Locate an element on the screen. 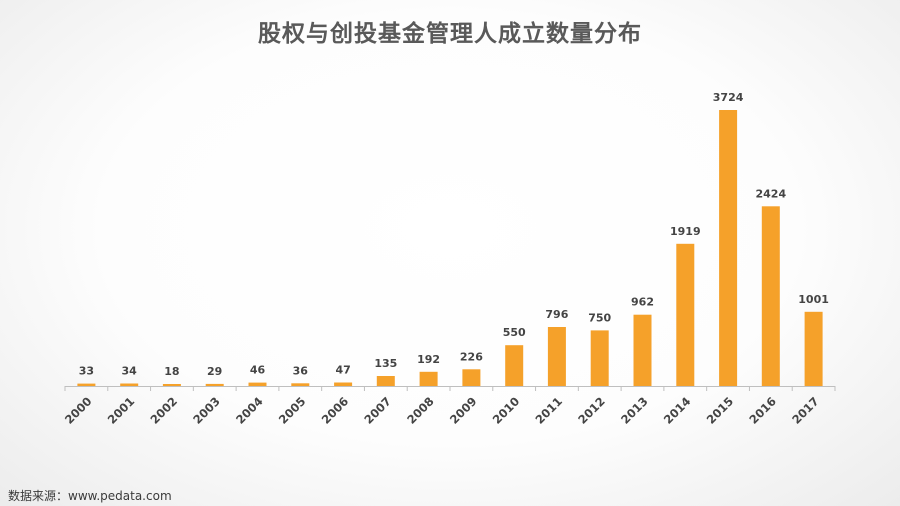 The image size is (900, 506). x-tick-label-2010: 2010 is located at coordinates (506, 410).